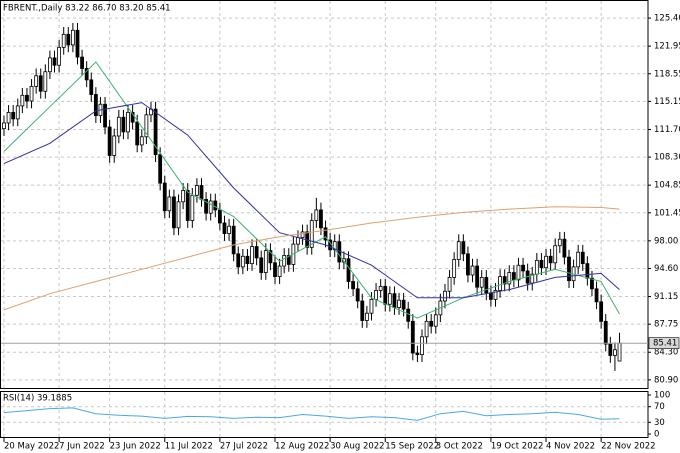 The image size is (680, 453). I want to click on rsi-label: RSI(14) 39.1885, so click(37, 399).